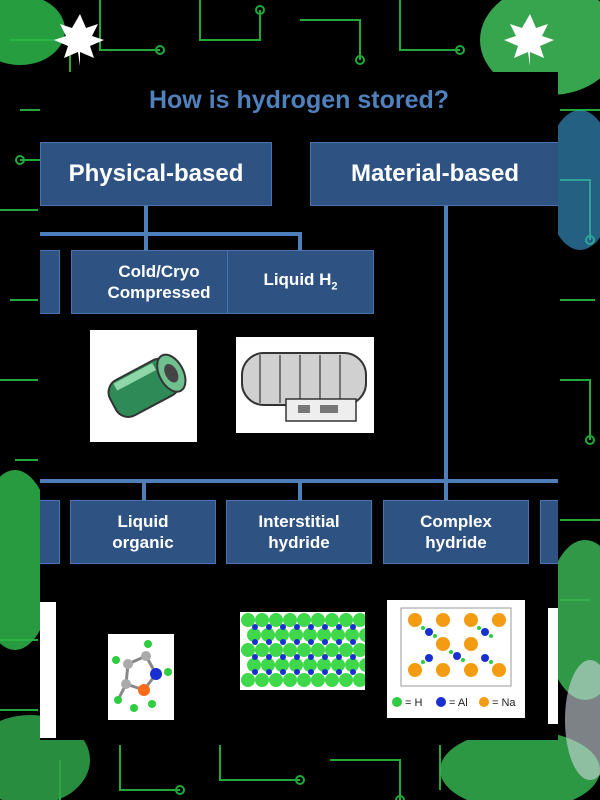 This screenshot has height=800, width=600. I want to click on interstitial-hydride-label: Interstitial hydride, so click(299, 531).